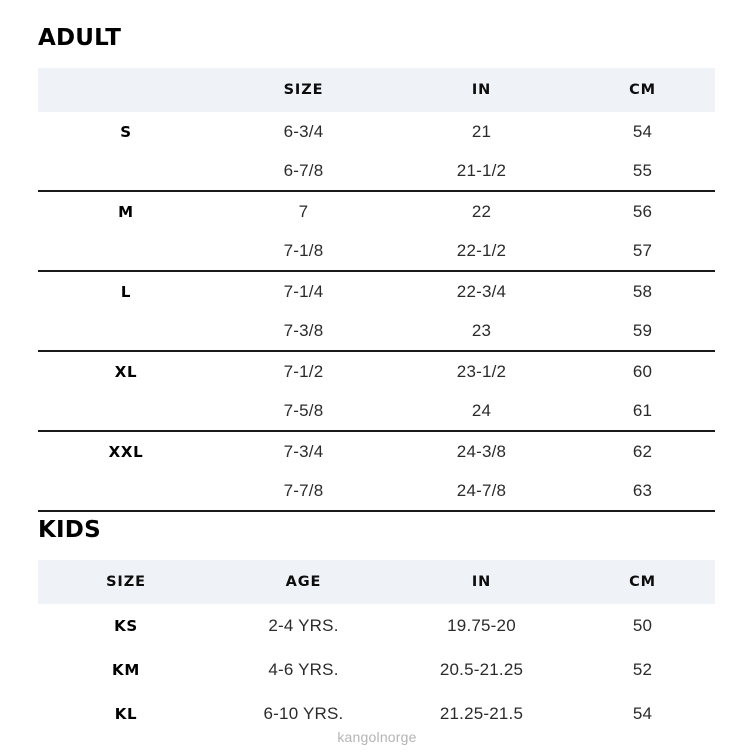 The image size is (754, 754). I want to click on adult-cell-cm: 57, so click(642, 250).